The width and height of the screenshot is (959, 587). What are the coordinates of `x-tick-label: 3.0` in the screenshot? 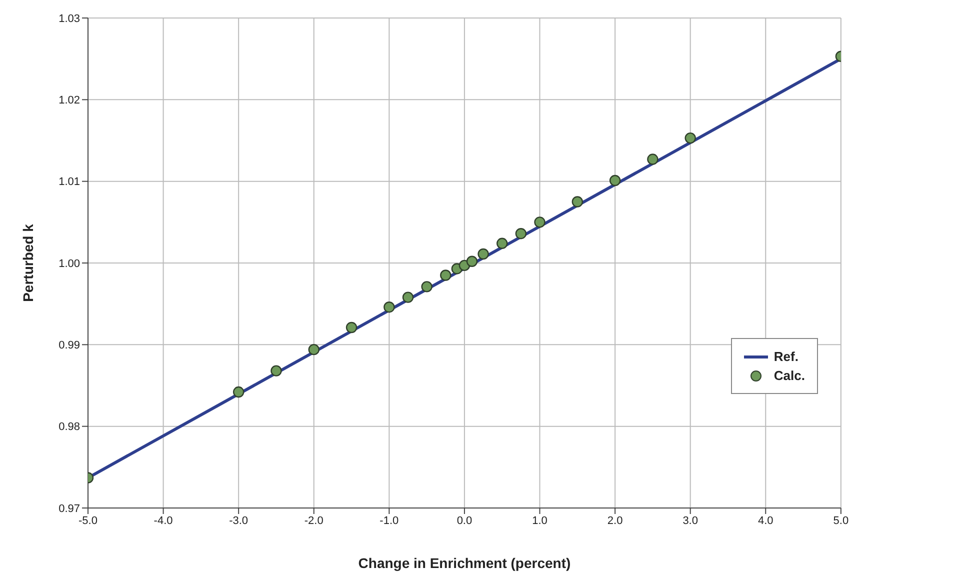 It's located at (690, 520).